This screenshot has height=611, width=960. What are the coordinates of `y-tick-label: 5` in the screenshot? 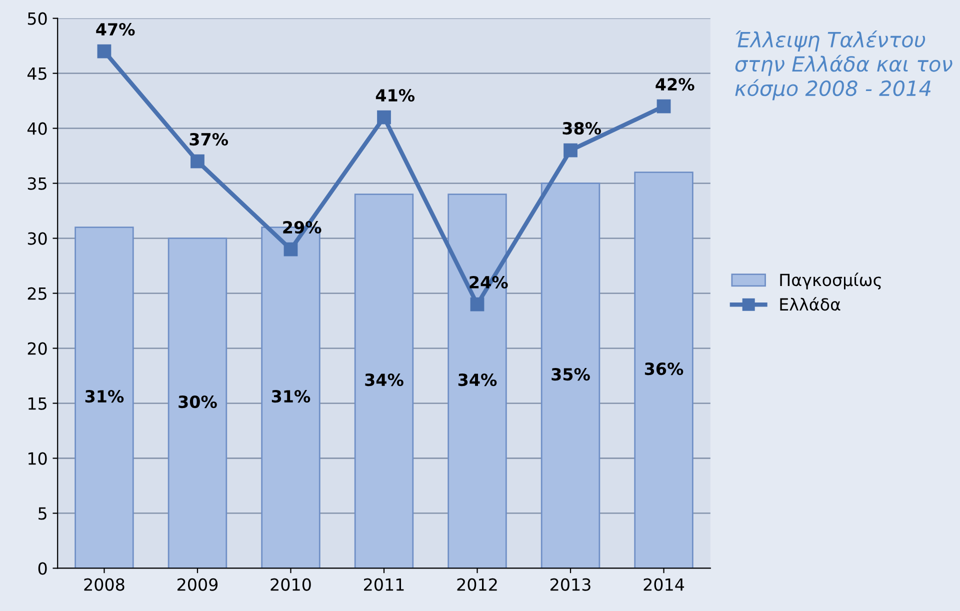 It's located at (42, 513).